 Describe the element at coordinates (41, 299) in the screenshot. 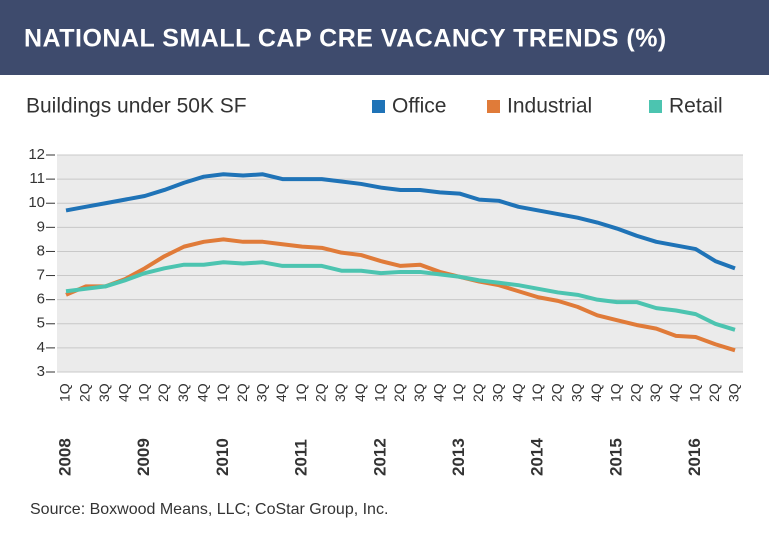

I see `y-tick-label: 6` at that location.